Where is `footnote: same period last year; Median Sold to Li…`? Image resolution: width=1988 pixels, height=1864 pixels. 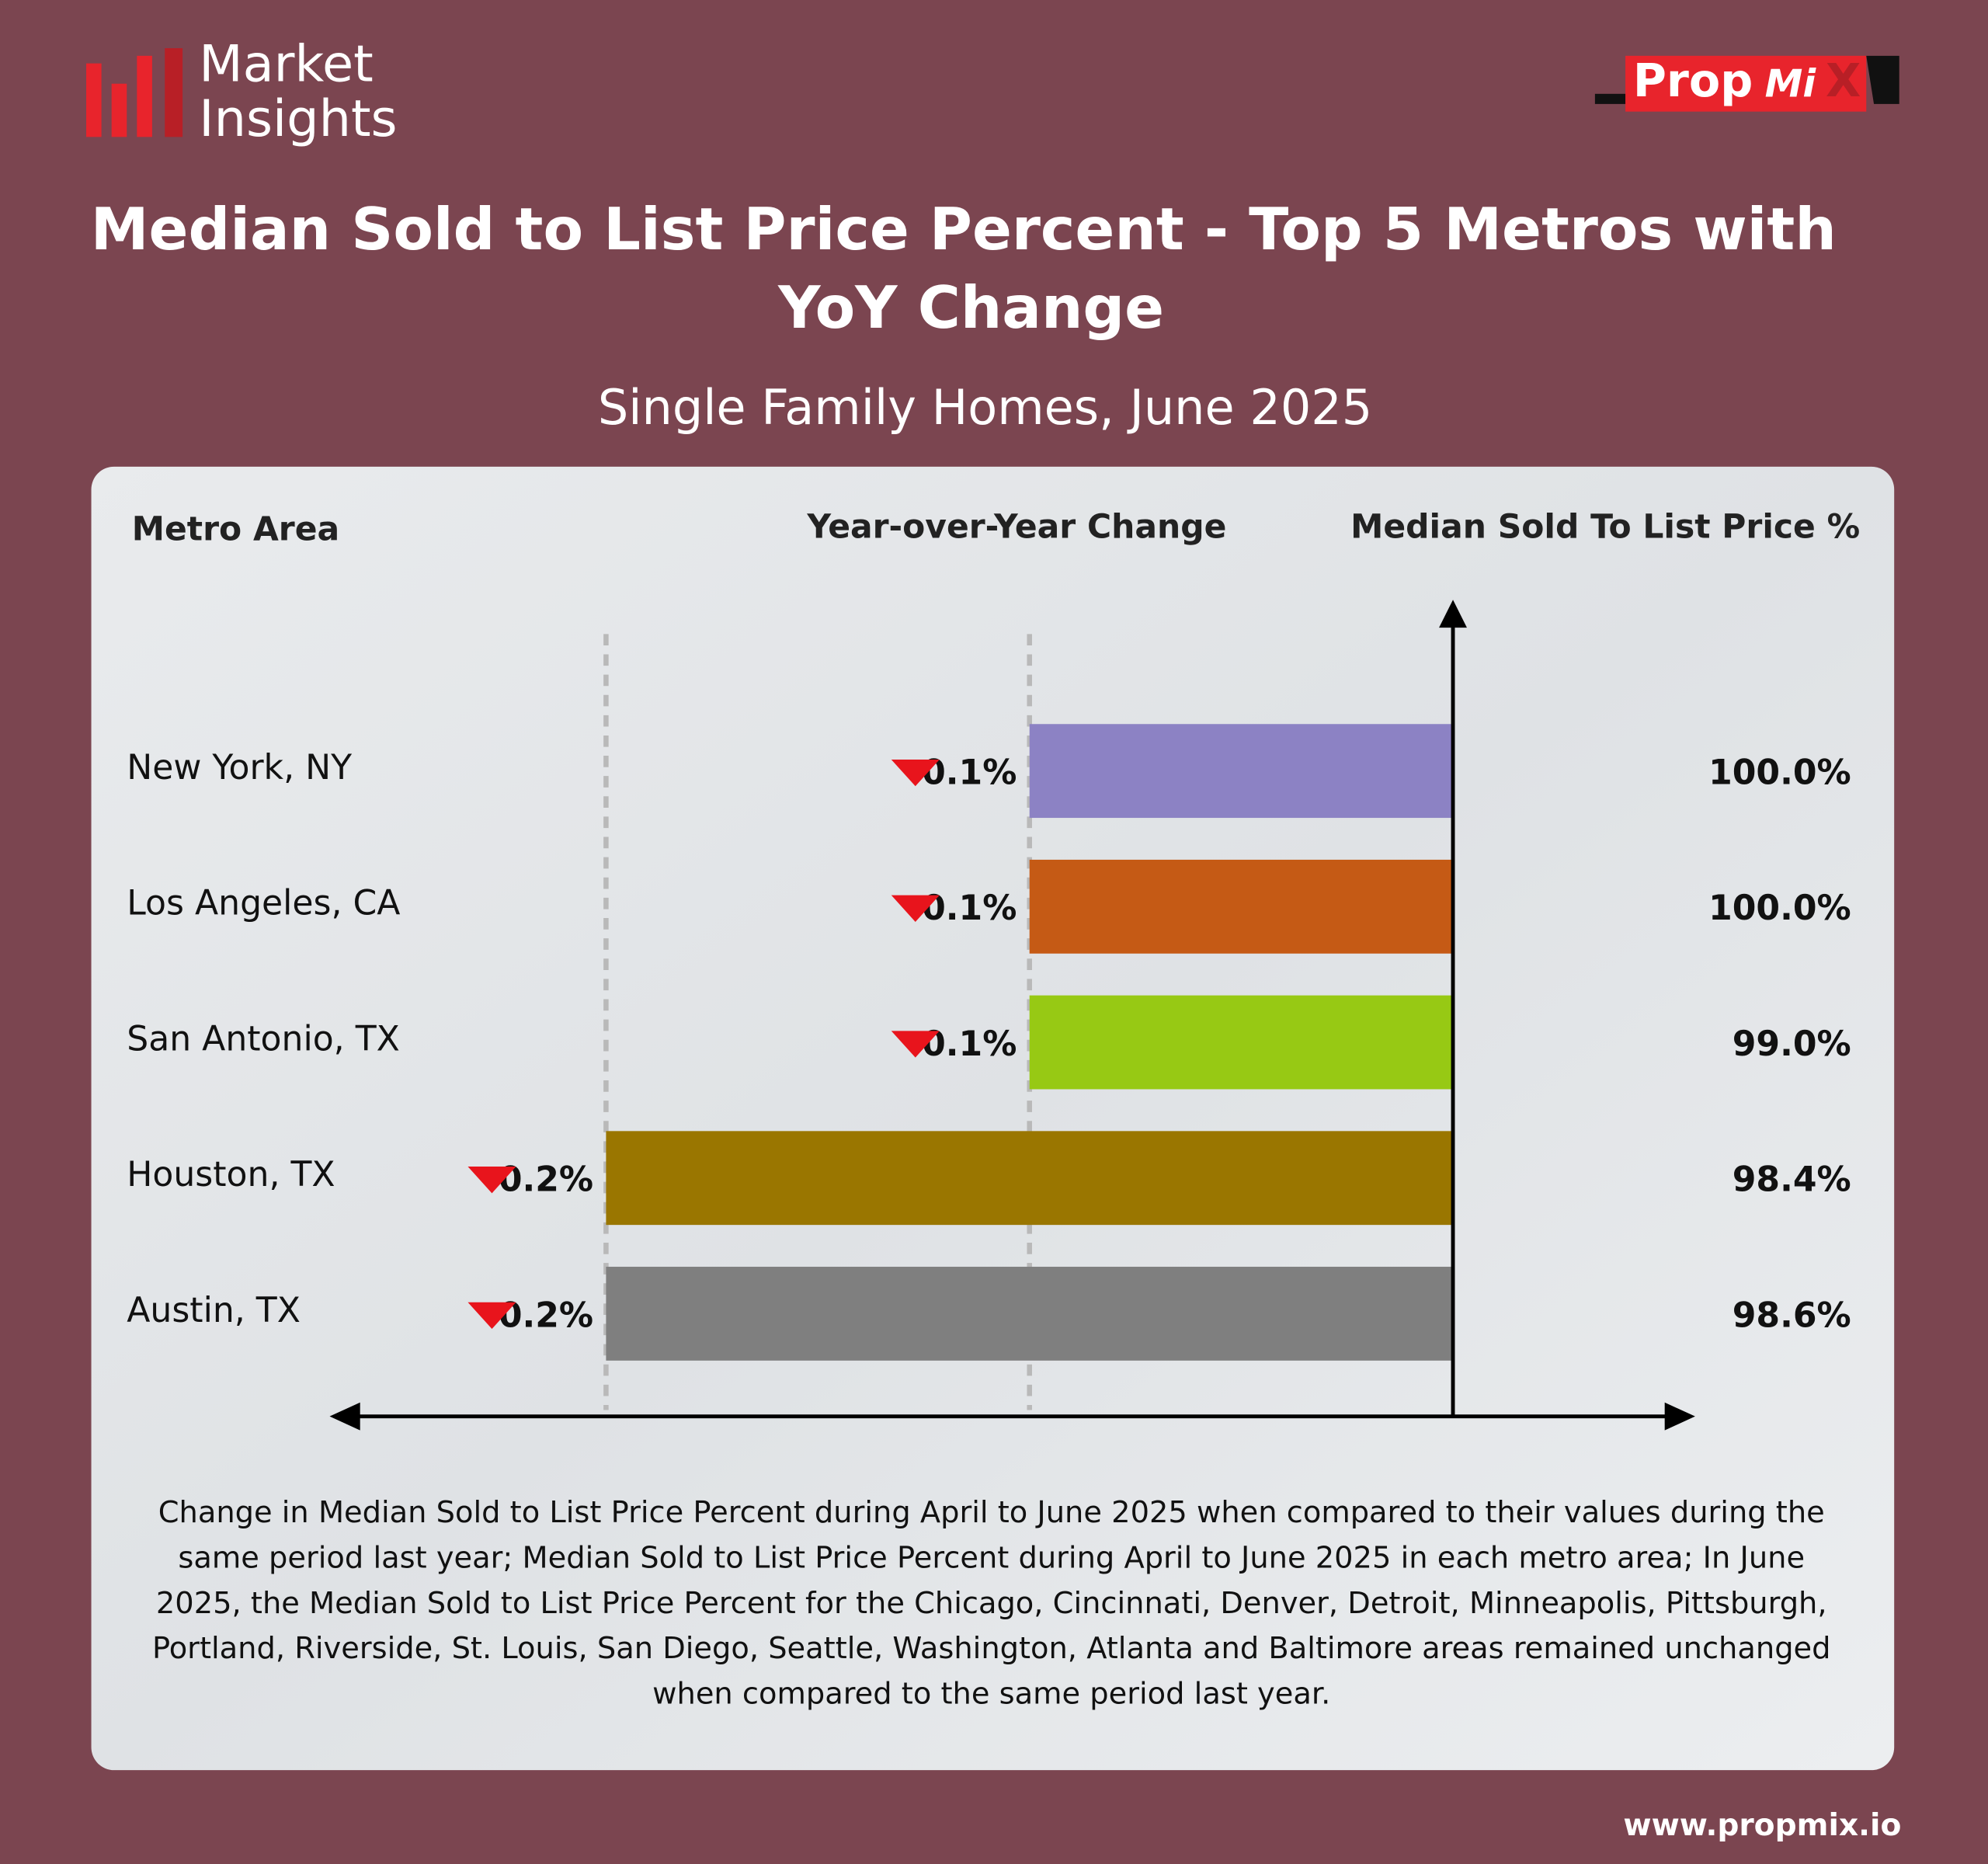
footnote: same period last year; Median Sold to Li… is located at coordinates (991, 1557).